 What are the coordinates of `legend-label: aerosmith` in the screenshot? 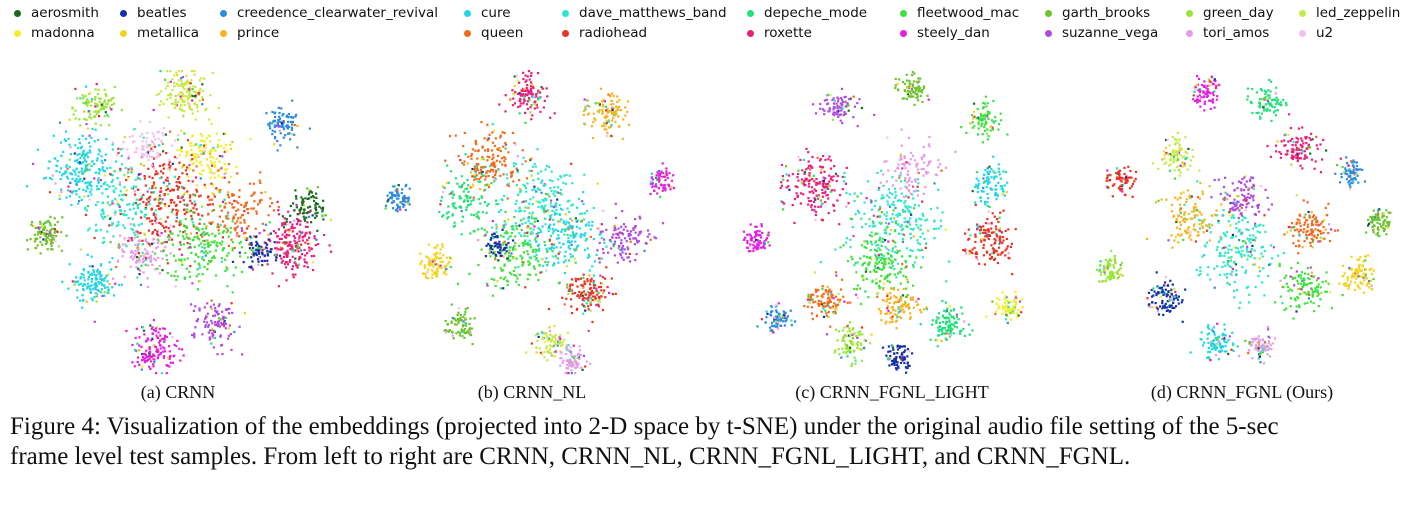 It's located at (65, 13).